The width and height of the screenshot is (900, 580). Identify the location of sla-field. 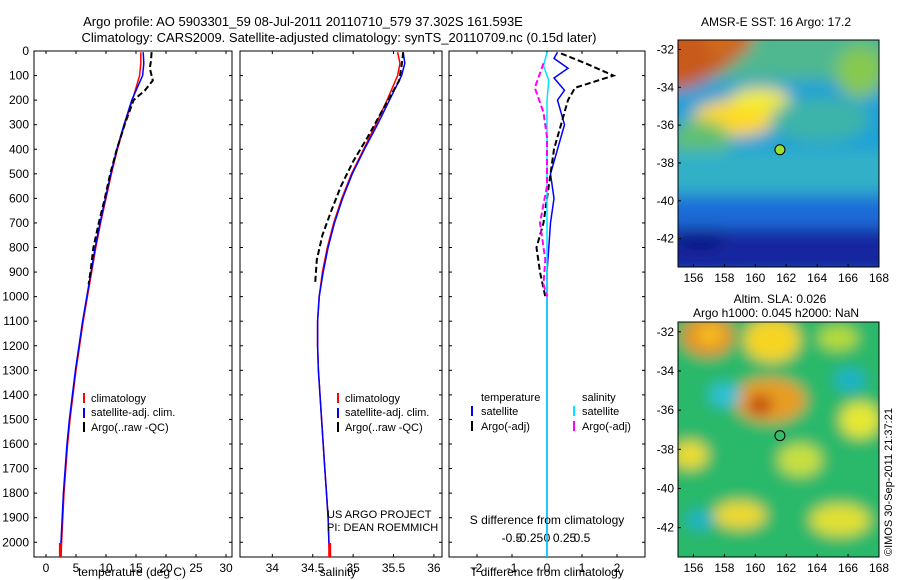
(778, 439).